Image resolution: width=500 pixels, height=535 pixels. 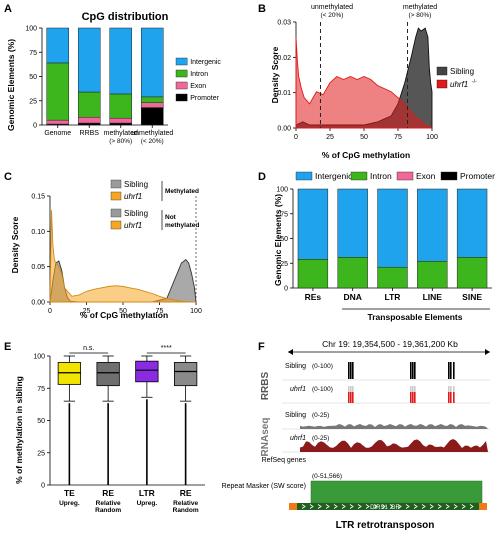 I want to click on legend-swatch-sibling, so click(x=442, y=71).